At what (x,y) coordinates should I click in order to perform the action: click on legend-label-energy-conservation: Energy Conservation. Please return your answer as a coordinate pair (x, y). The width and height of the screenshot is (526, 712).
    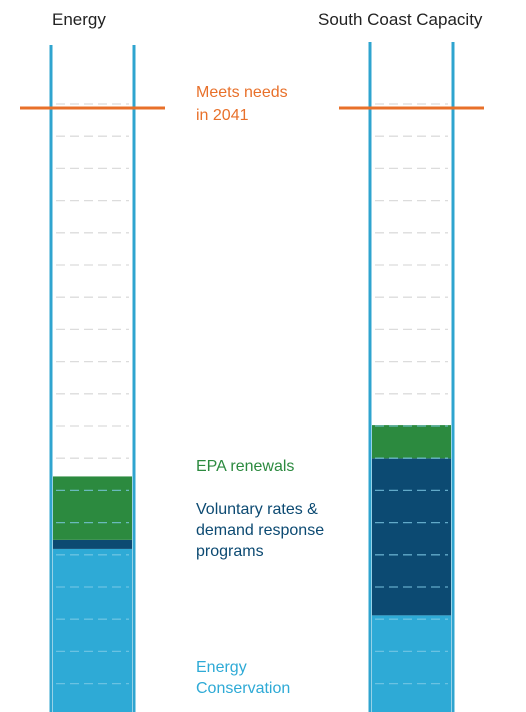
    Looking at the image, I should click on (243, 678).